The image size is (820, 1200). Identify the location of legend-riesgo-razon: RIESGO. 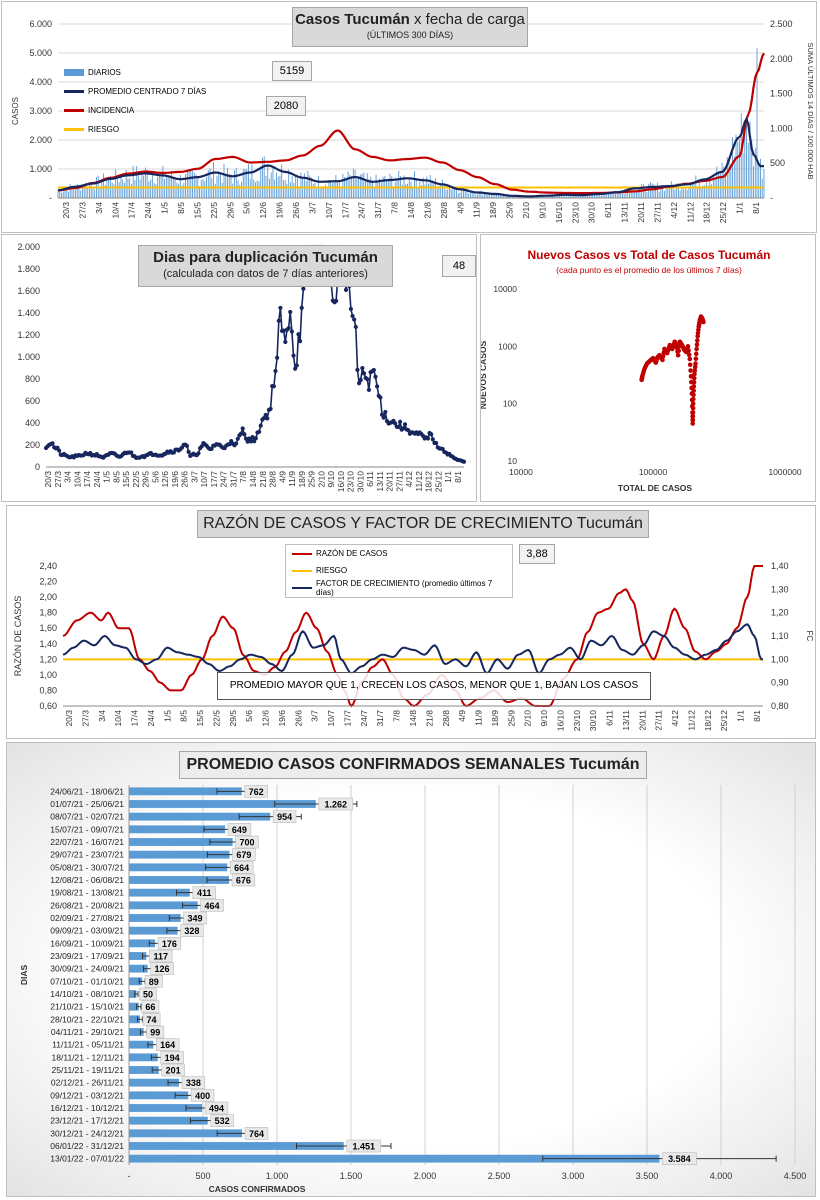
(332, 570).